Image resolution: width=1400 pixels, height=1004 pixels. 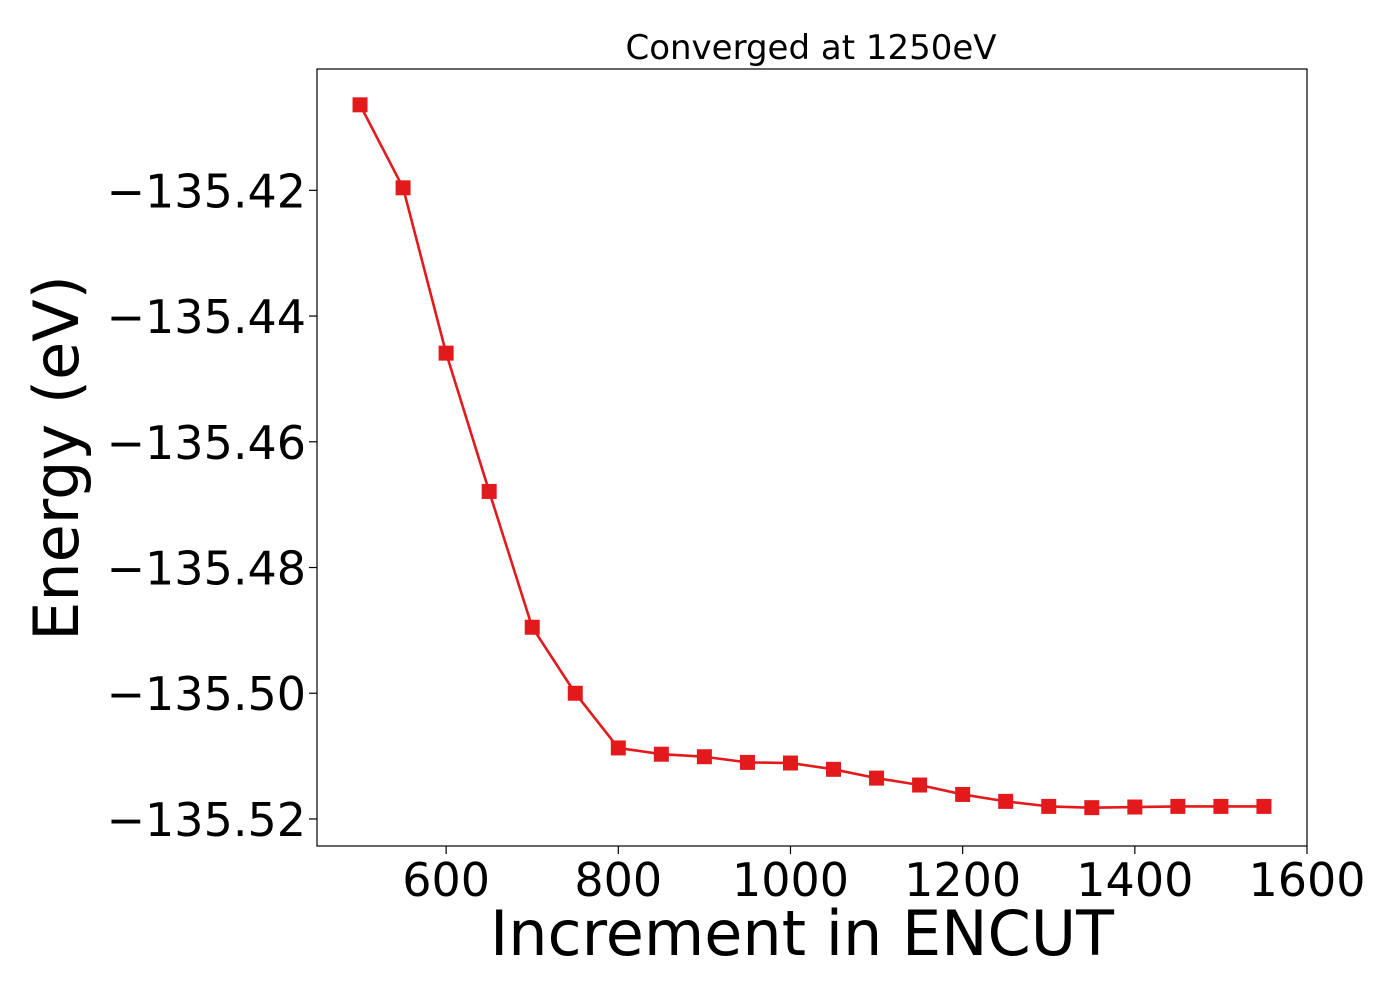 I want to click on x-tick-label: 1400, so click(x=1134, y=880).